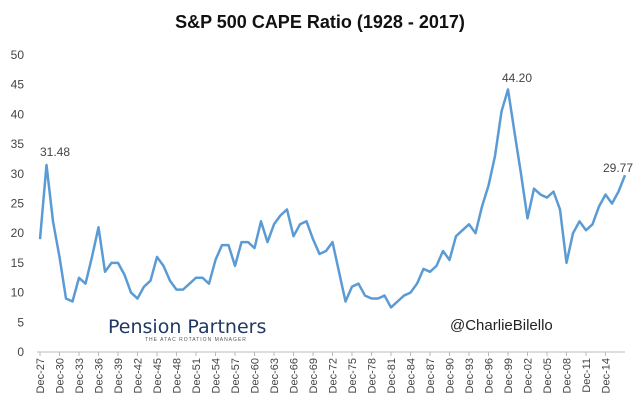 This screenshot has width=640, height=405. Describe the element at coordinates (18, 55) in the screenshot. I see `y-tick-label: 50` at that location.